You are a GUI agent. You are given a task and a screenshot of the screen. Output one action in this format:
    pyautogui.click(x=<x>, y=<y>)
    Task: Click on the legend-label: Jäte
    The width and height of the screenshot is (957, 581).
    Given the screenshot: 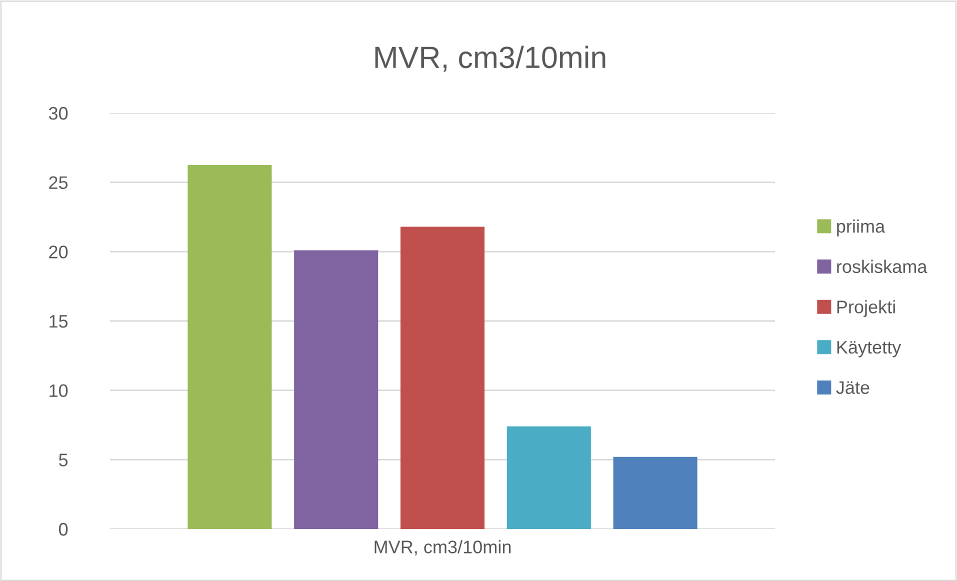 What is the action you would take?
    pyautogui.click(x=853, y=387)
    